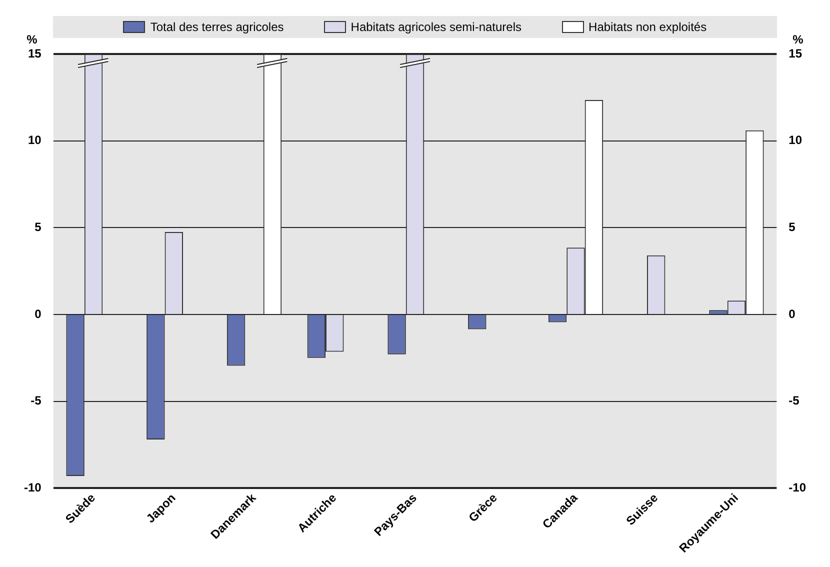 This screenshot has height=567, width=830. What do you see at coordinates (33, 487) in the screenshot?
I see `y-tick-label: -10` at bounding box center [33, 487].